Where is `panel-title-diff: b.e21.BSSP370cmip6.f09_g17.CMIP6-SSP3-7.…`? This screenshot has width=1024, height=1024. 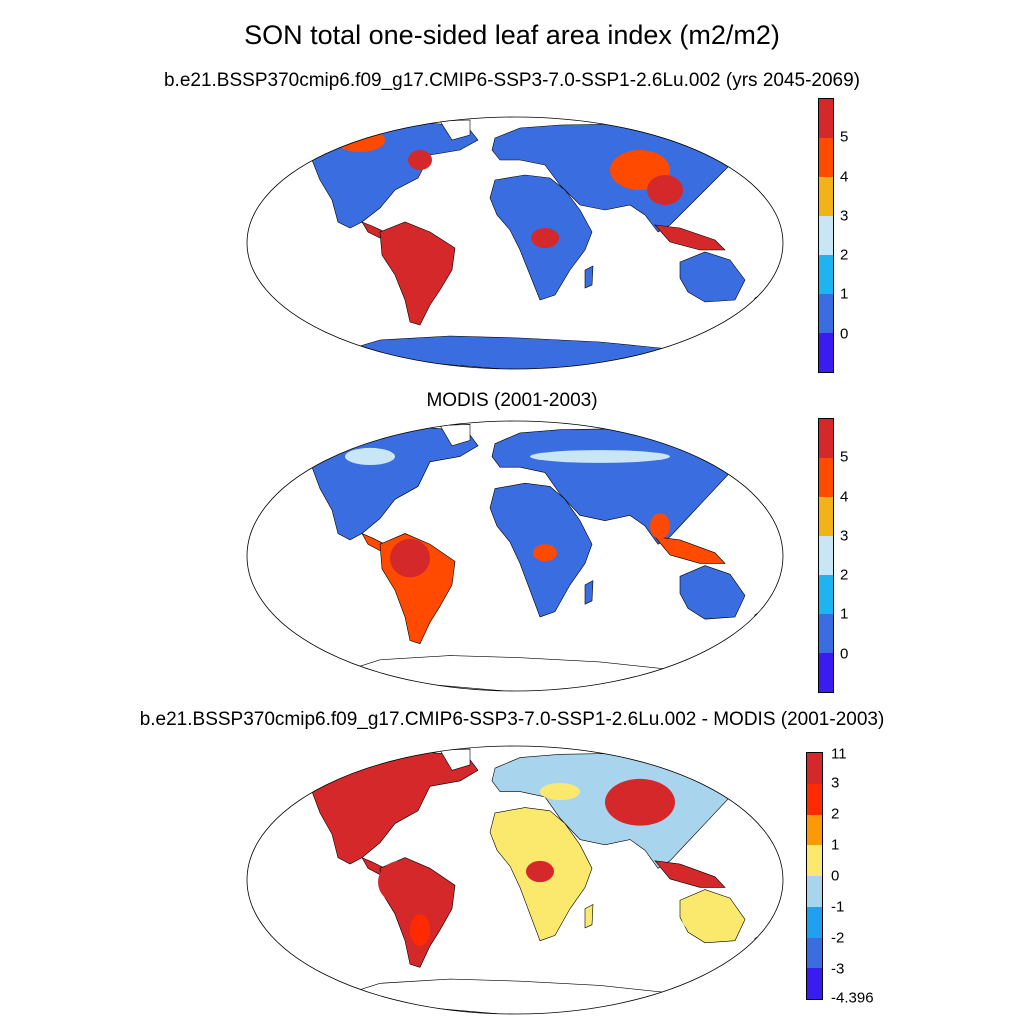 panel-title-diff: b.e21.BSSP370cmip6.f09_g17.CMIP6-SSP3-7.… is located at coordinates (512, 719).